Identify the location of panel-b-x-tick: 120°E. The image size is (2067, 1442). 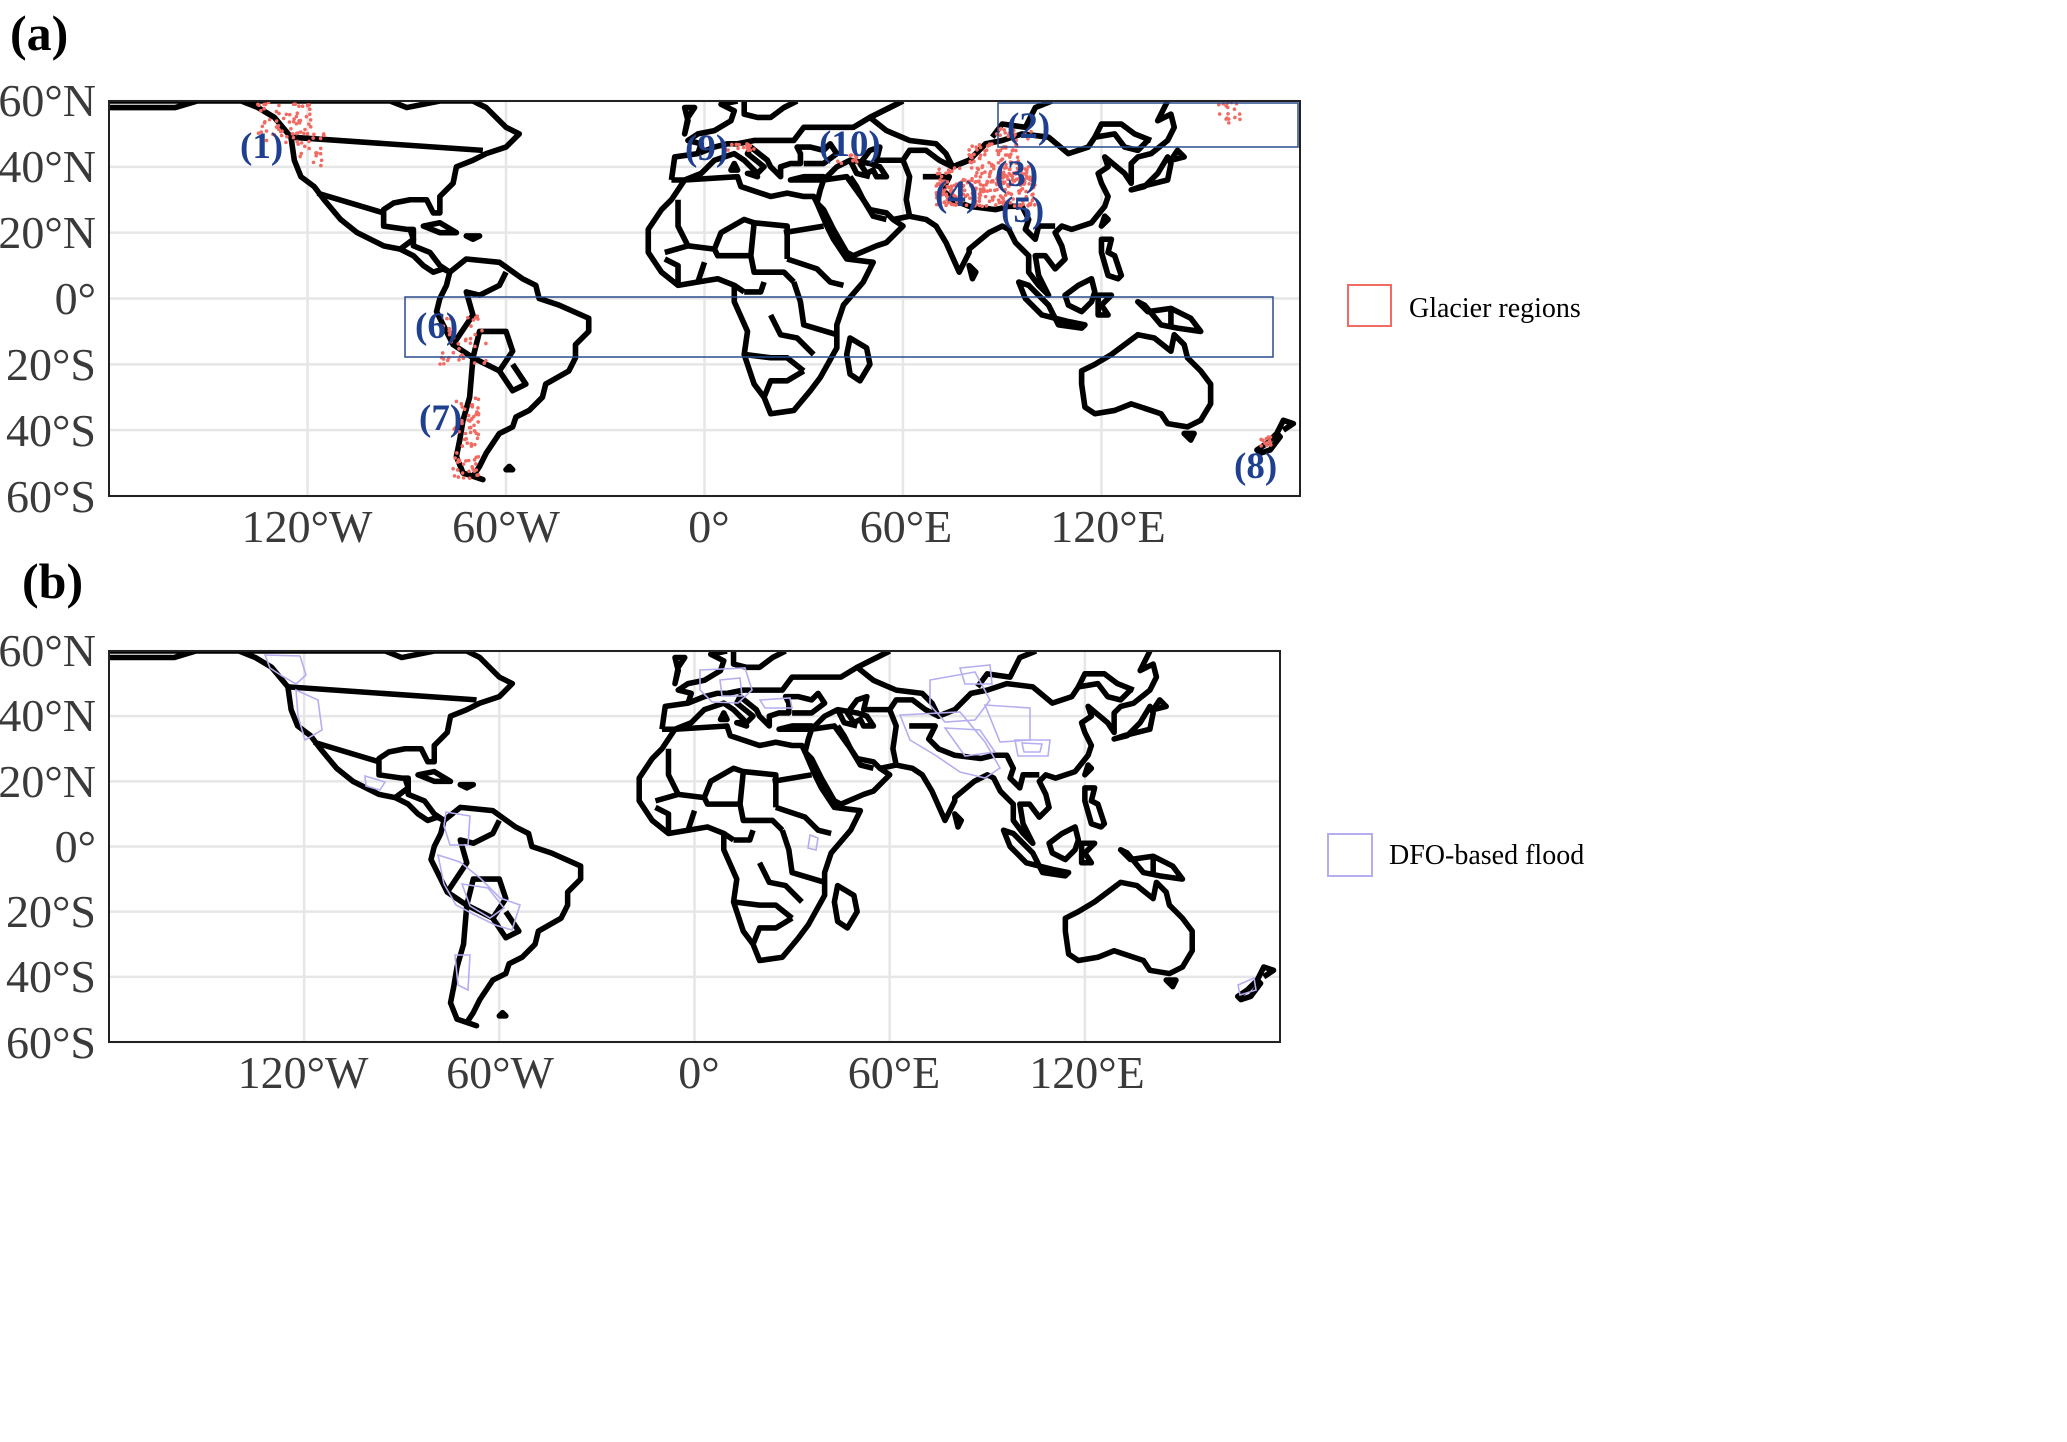
(1087, 1072).